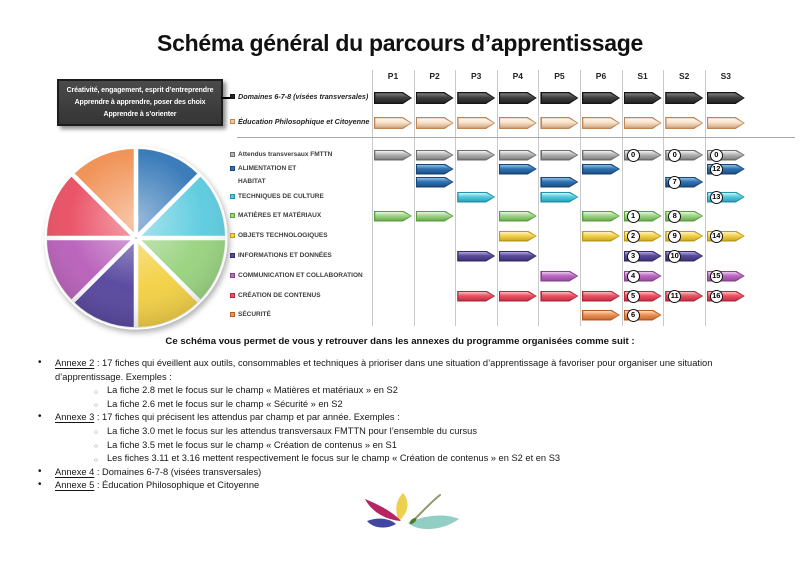 The image size is (800, 565). What do you see at coordinates (433, 522) in the screenshot?
I see `logo-stroke-teal` at bounding box center [433, 522].